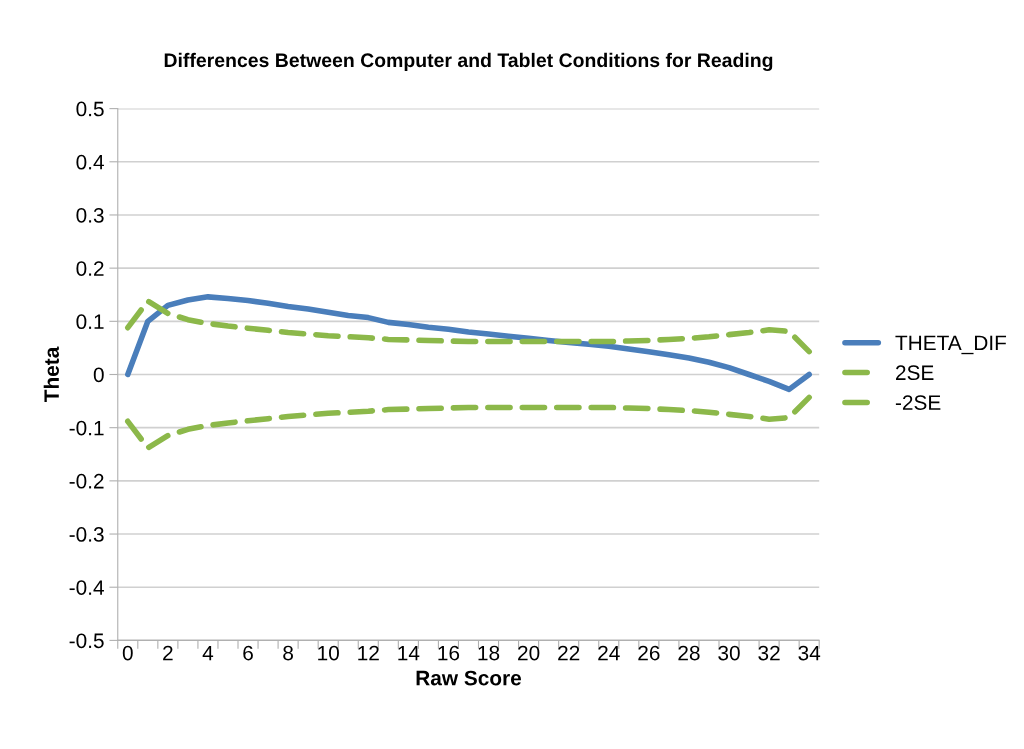 This screenshot has width=1024, height=749. Describe the element at coordinates (86, 587) in the screenshot. I see `y-tick-label: -0.4` at that location.